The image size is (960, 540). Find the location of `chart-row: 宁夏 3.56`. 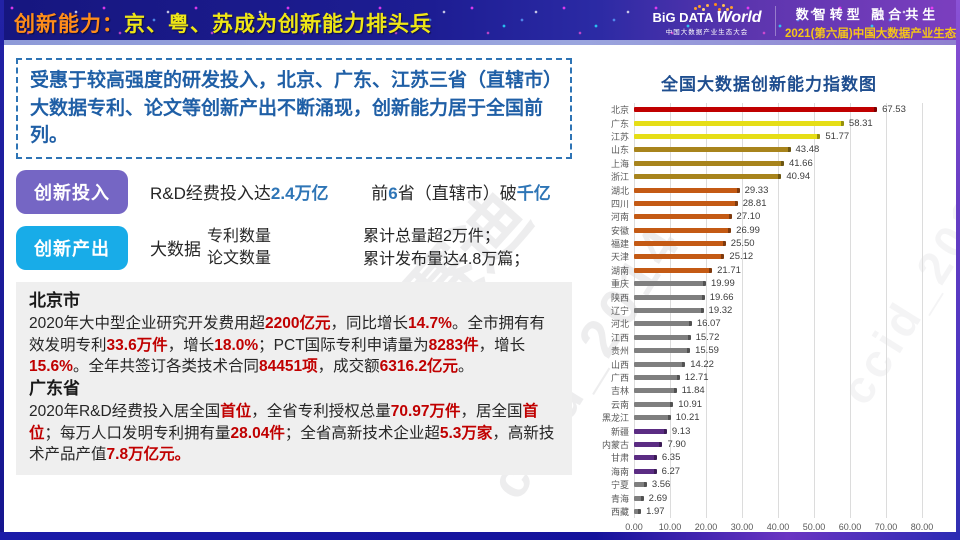

chart-row: 宁夏 3.56 is located at coordinates (769, 484).